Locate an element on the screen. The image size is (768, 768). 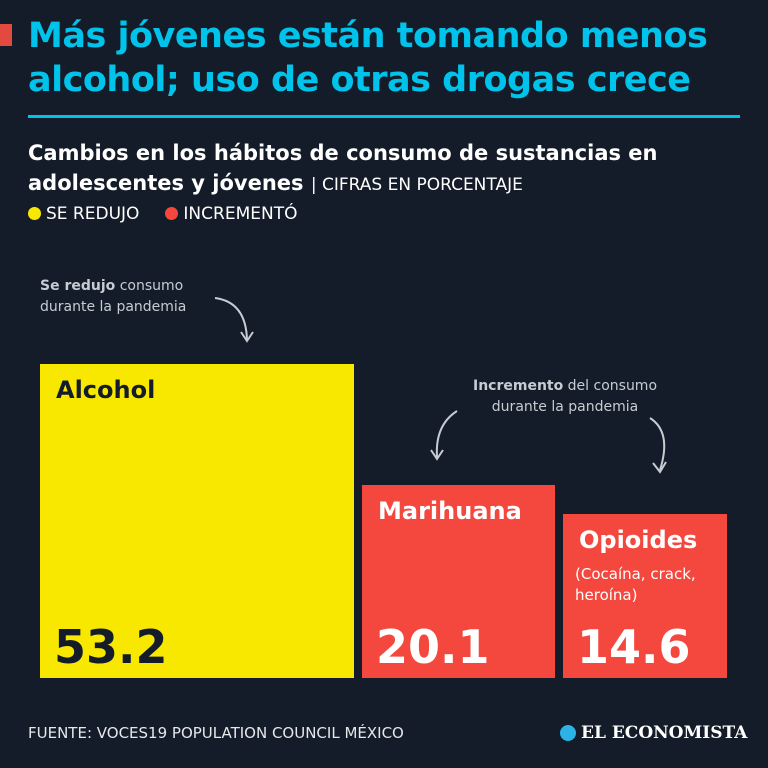
unit-note: | CIFRAS EN PORCENTAJE is located at coordinates (416, 185).